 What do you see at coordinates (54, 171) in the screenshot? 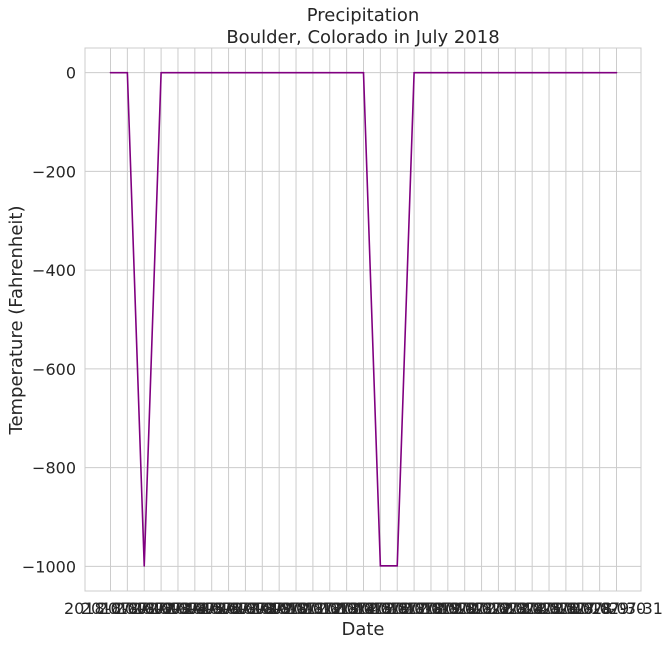
I see `y-tick-label: −200` at bounding box center [54, 171].